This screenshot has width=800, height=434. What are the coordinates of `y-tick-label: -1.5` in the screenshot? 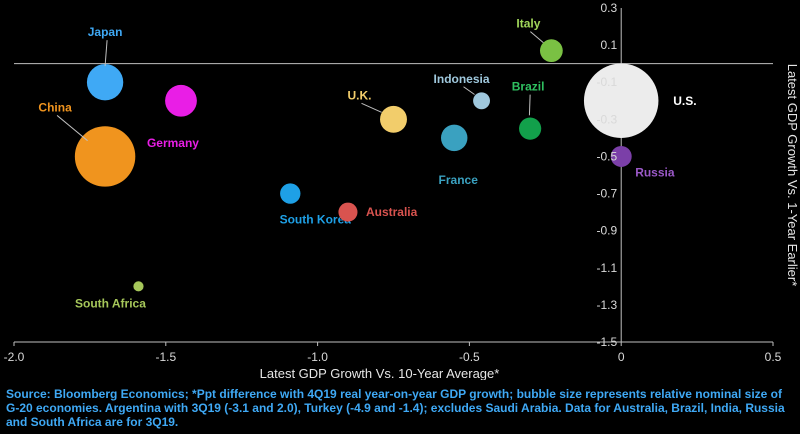 It's located at (607, 342).